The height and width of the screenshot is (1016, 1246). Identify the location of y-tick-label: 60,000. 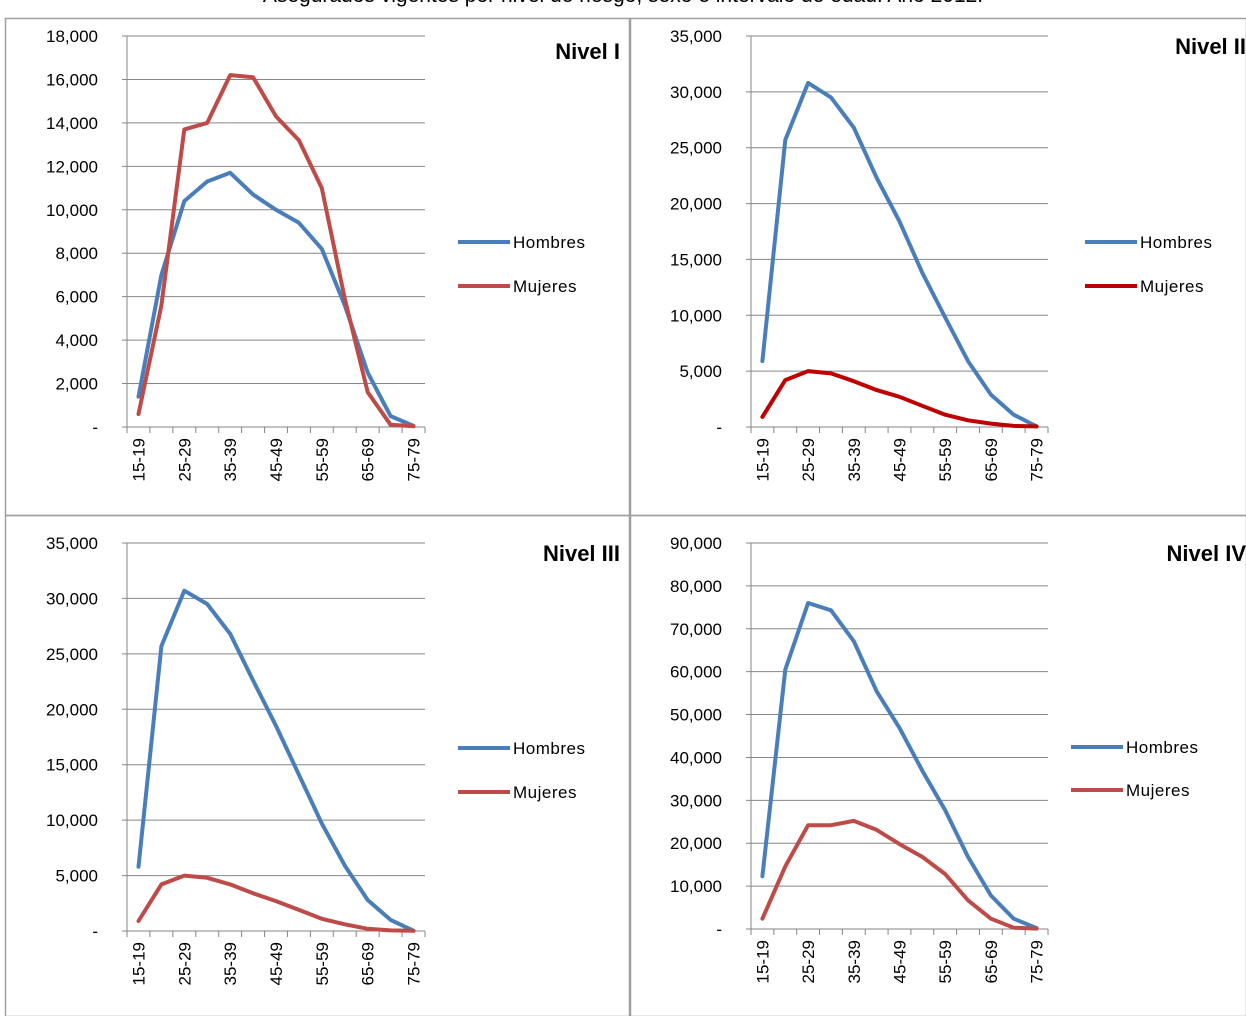
(696, 672).